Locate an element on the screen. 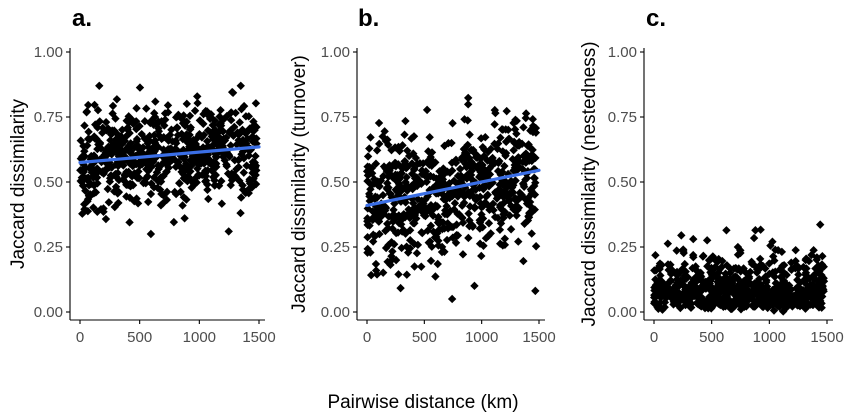 The width and height of the screenshot is (850, 419). y-tick-label: 1.00 is located at coordinates (622, 52).